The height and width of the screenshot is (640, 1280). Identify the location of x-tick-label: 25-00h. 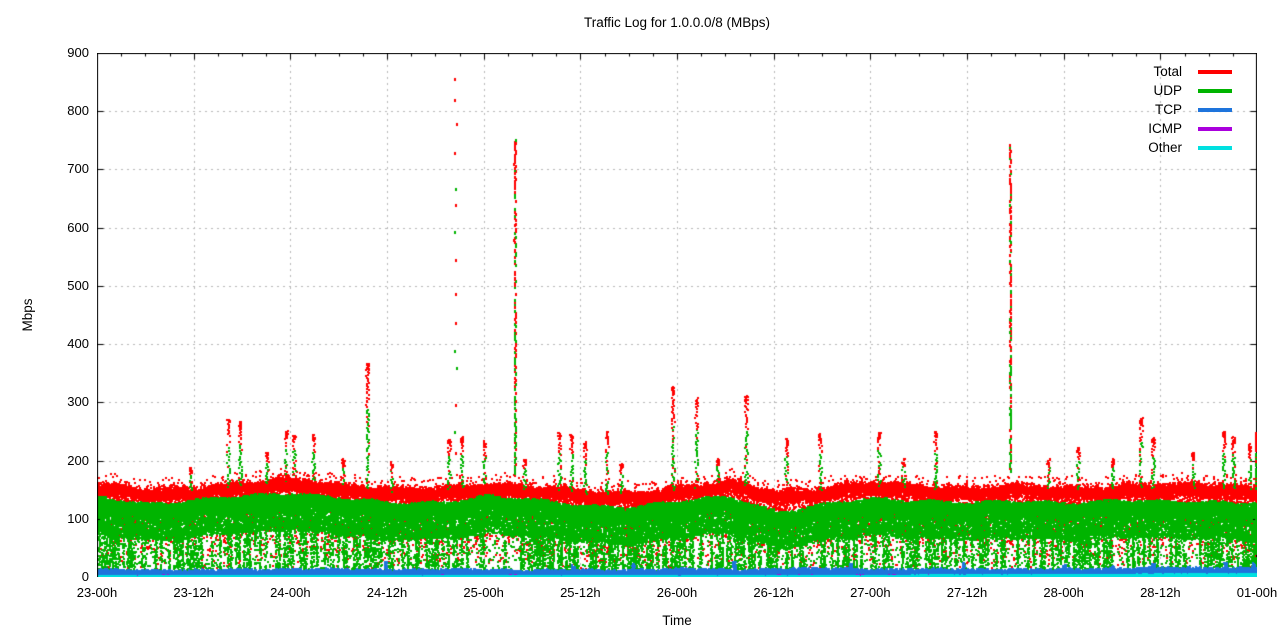
(483, 592).